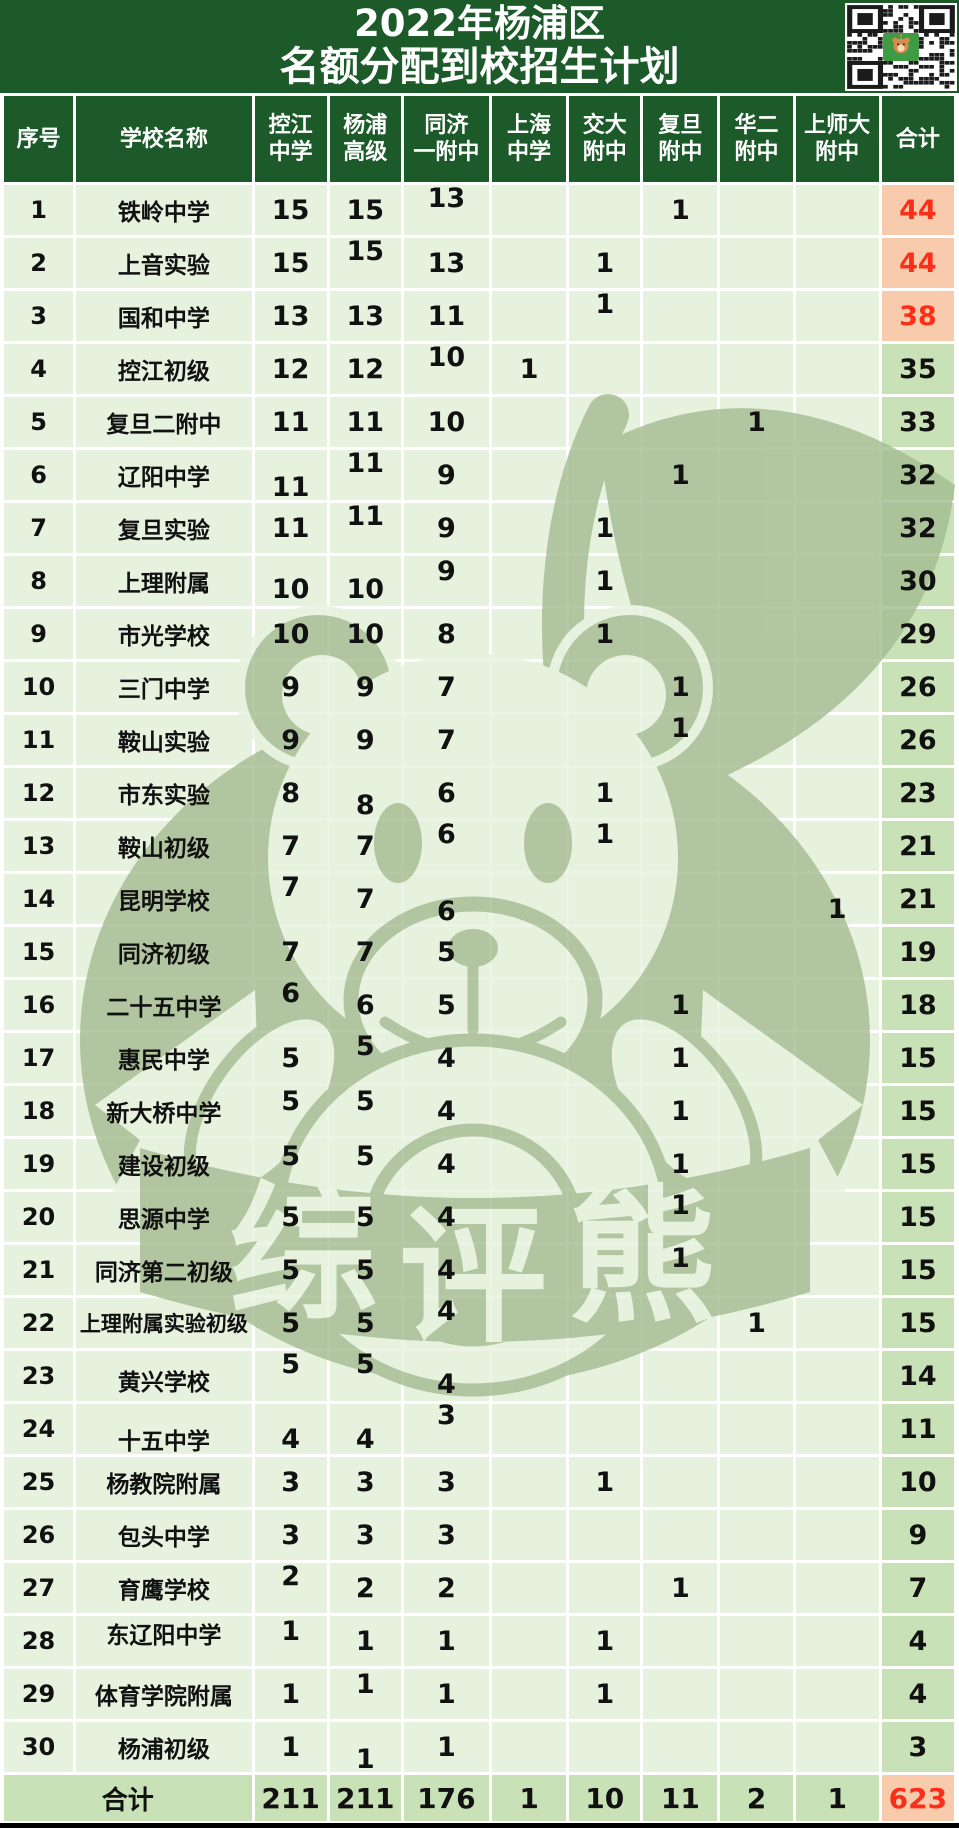  What do you see at coordinates (39, 1323) in the screenshot?
I see `cell-row-number: 22` at bounding box center [39, 1323].